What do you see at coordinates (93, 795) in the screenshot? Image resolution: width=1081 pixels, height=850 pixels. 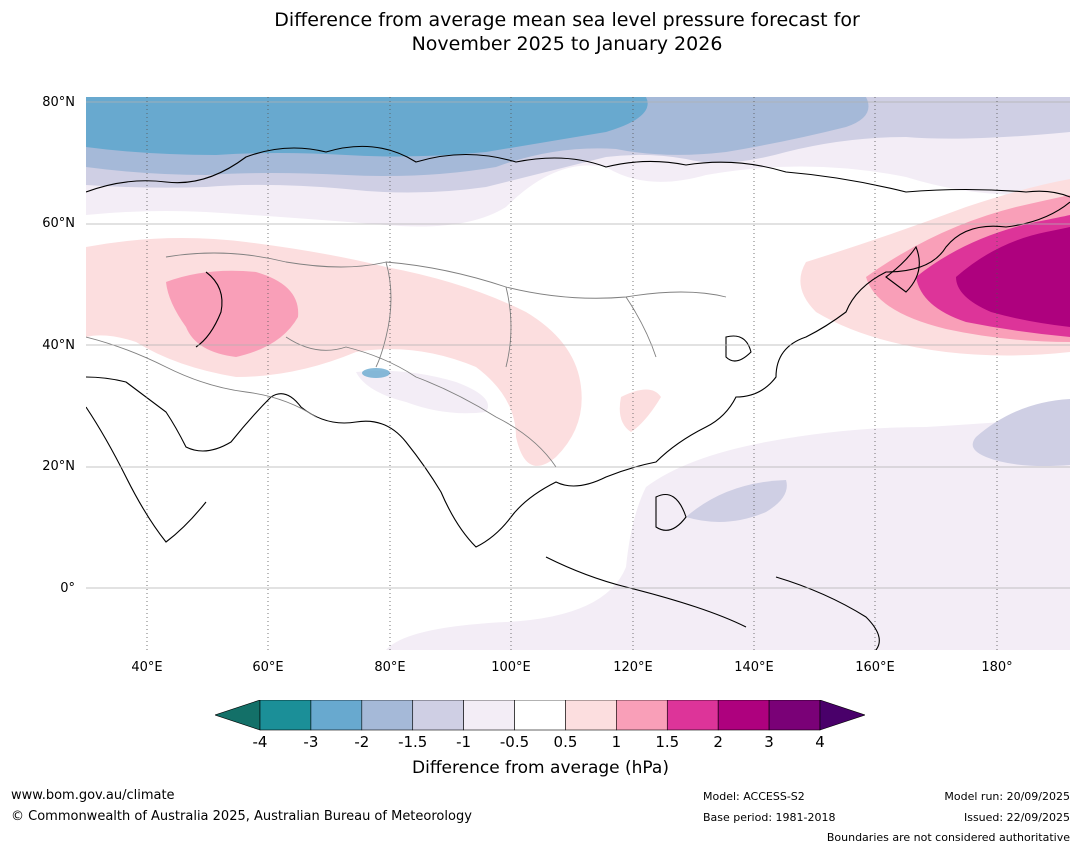 I see `footer-website: www.bom.gov.au/climate` at bounding box center [93, 795].